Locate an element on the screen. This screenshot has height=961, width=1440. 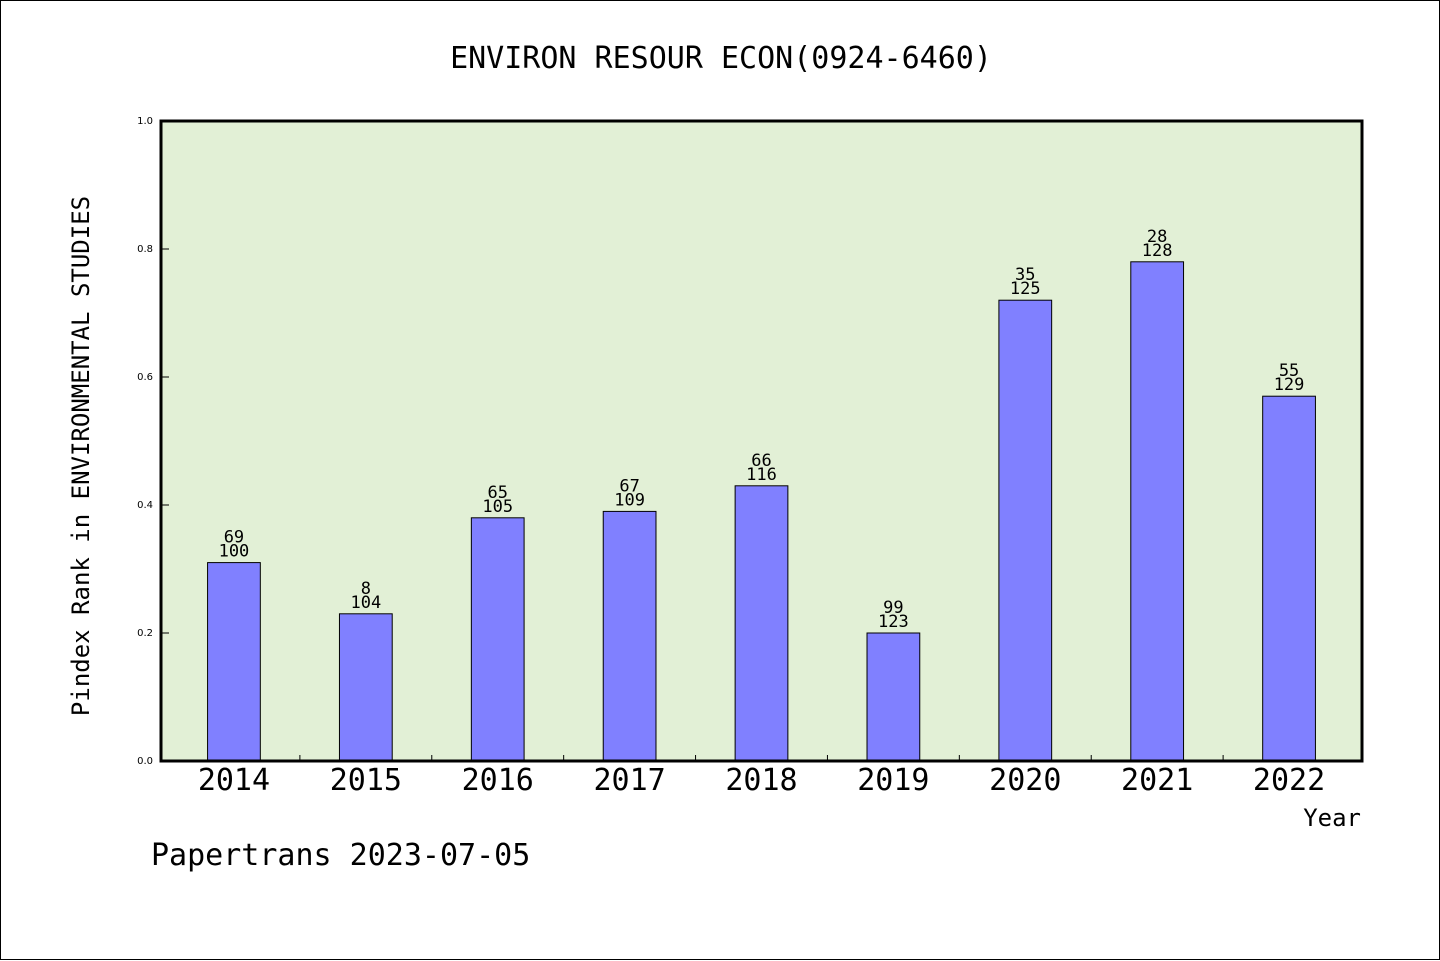
data-label-bottom-2017: 109 is located at coordinates (629, 500).